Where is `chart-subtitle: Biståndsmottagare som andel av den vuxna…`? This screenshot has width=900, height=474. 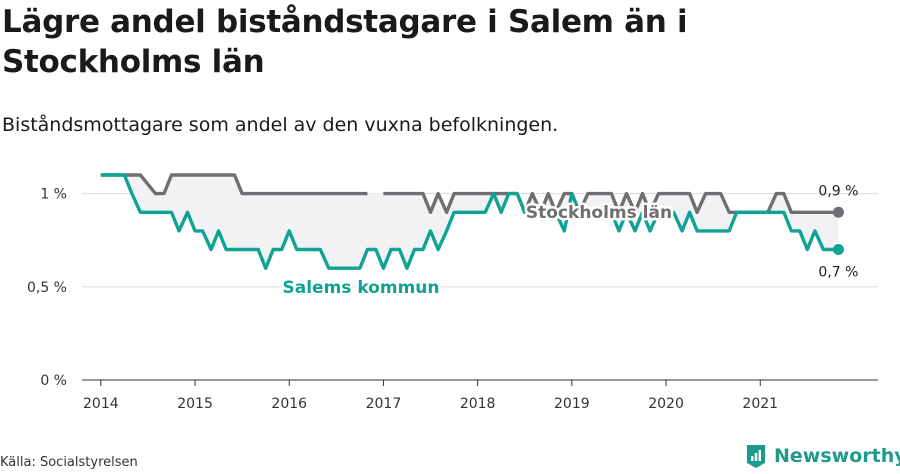
chart-subtitle: Biståndsmottagare som andel av den vuxna… is located at coordinates (280, 125).